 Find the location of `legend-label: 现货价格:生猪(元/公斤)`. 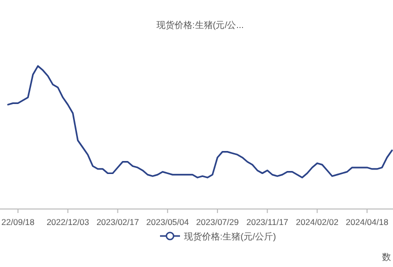

legend-label: 现货价格:生猪(元/公斤) is located at coordinates (230, 237).